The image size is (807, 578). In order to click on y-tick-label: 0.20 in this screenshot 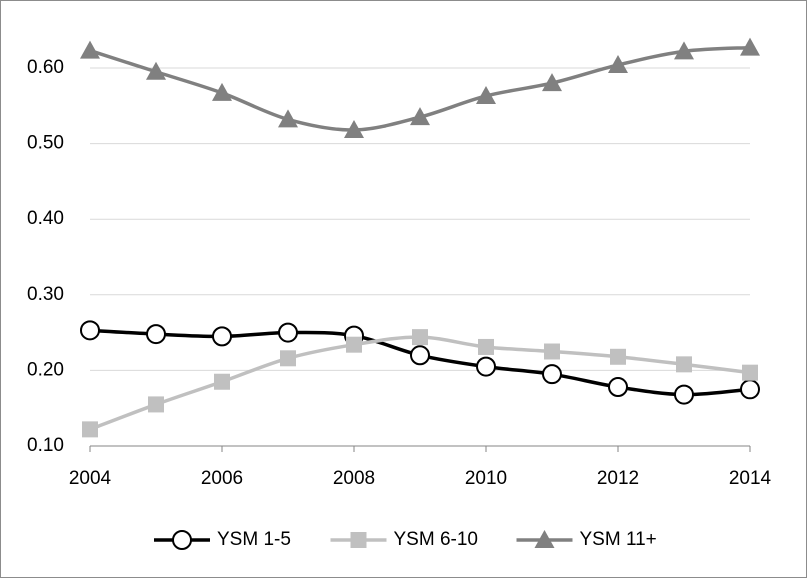, I will do `click(45, 369)`.